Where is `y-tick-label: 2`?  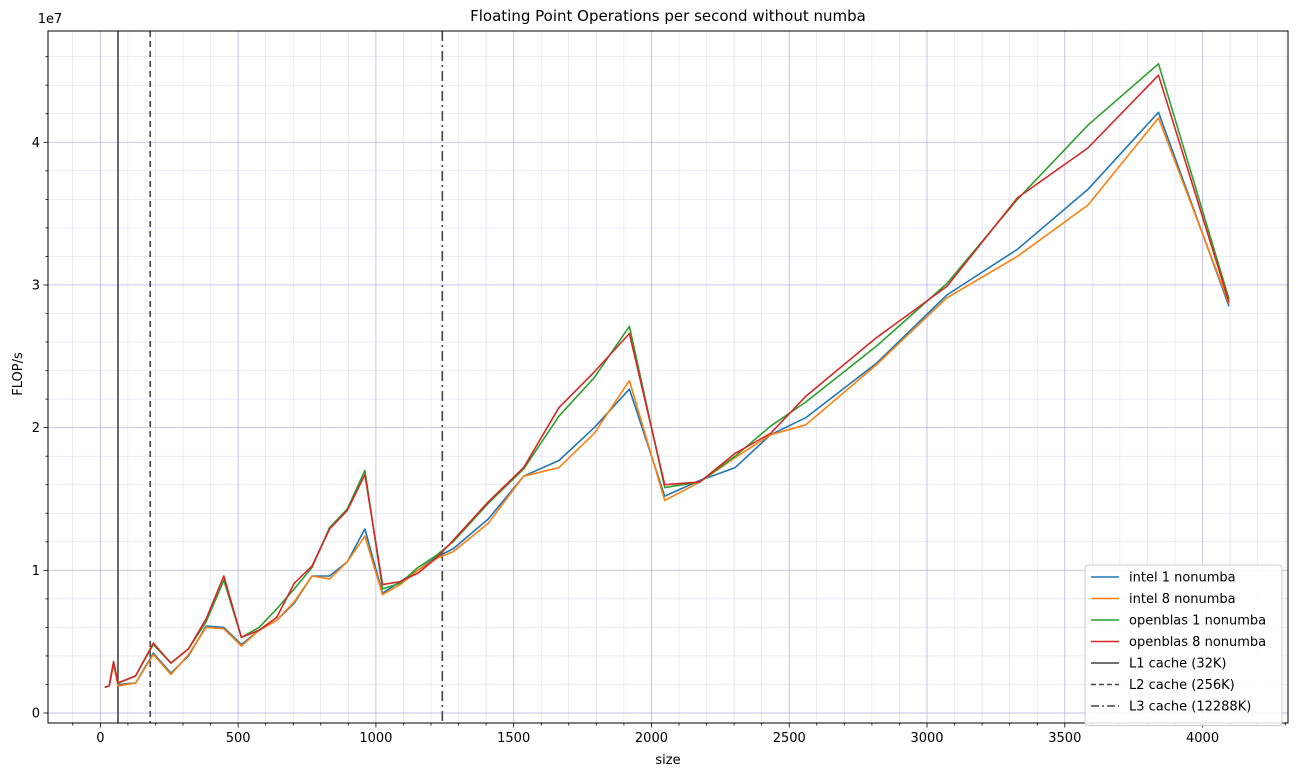 y-tick-label: 2 is located at coordinates (36, 428).